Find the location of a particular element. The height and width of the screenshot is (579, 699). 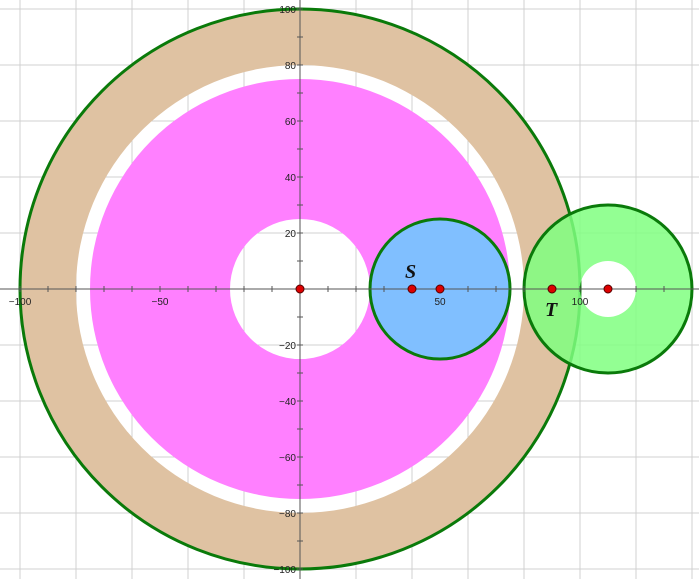

x-tick-label: −100 is located at coordinates (20, 302).